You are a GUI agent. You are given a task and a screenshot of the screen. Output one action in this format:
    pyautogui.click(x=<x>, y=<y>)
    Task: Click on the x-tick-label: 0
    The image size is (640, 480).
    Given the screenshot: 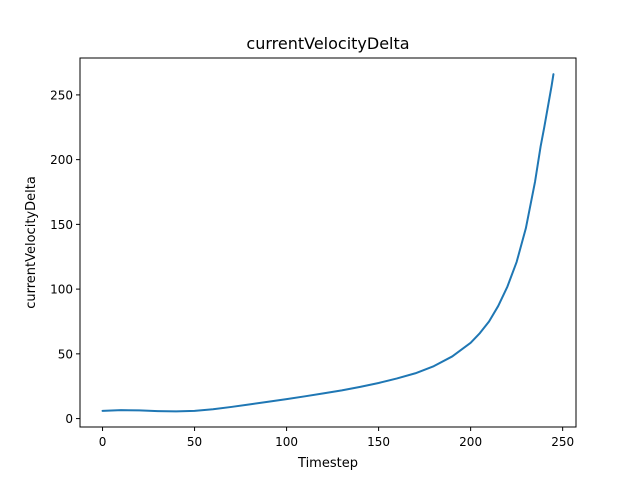 What is the action you would take?
    pyautogui.click(x=103, y=442)
    